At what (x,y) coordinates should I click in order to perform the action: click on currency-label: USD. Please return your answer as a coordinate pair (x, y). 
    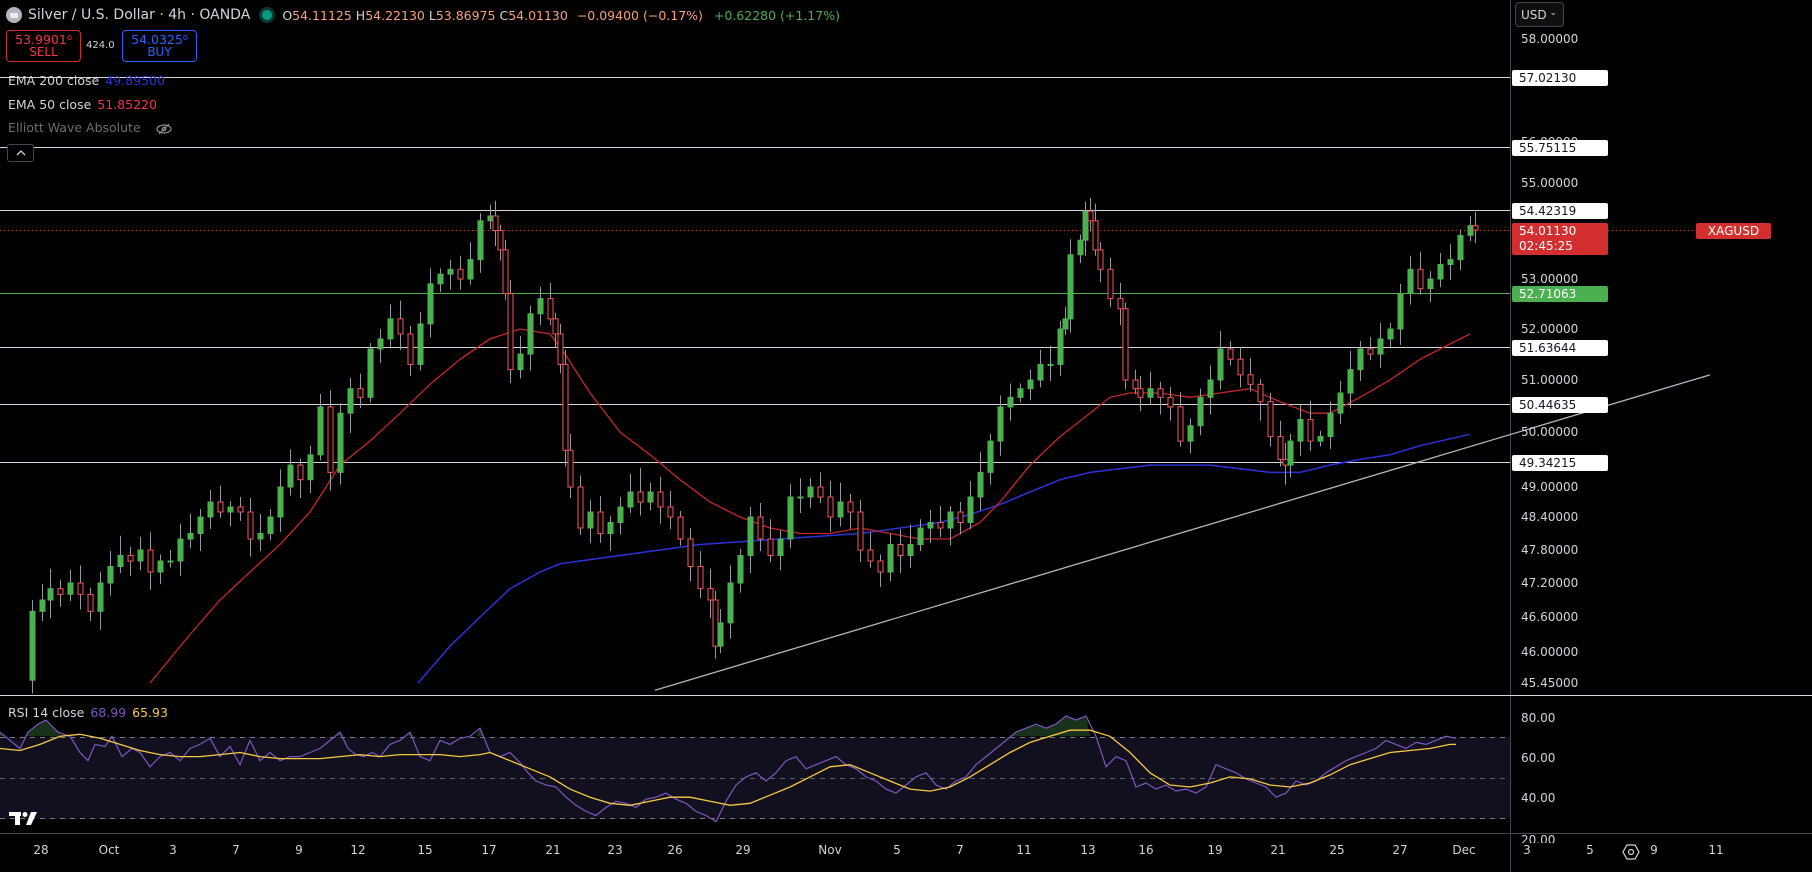
    Looking at the image, I should click on (1534, 15).